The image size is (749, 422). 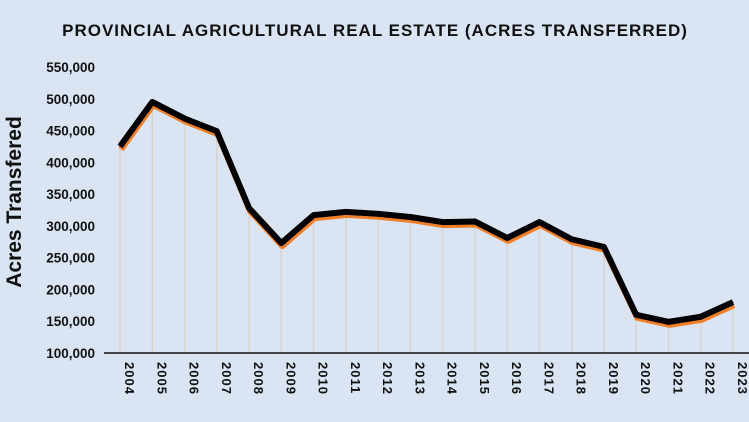 What do you see at coordinates (70, 99) in the screenshot?
I see `y-tick-label: 500,000` at bounding box center [70, 99].